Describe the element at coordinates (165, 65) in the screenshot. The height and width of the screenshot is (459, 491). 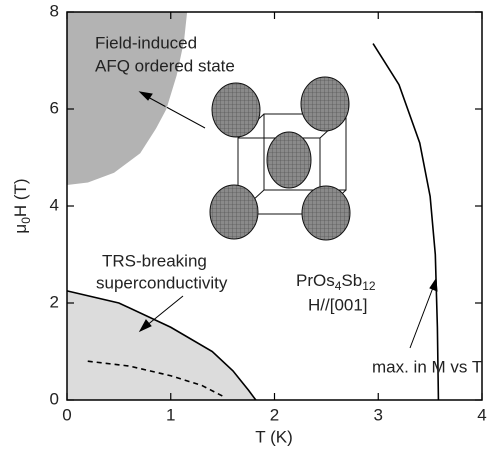
I see `annotation: AFQ ordered state` at that location.